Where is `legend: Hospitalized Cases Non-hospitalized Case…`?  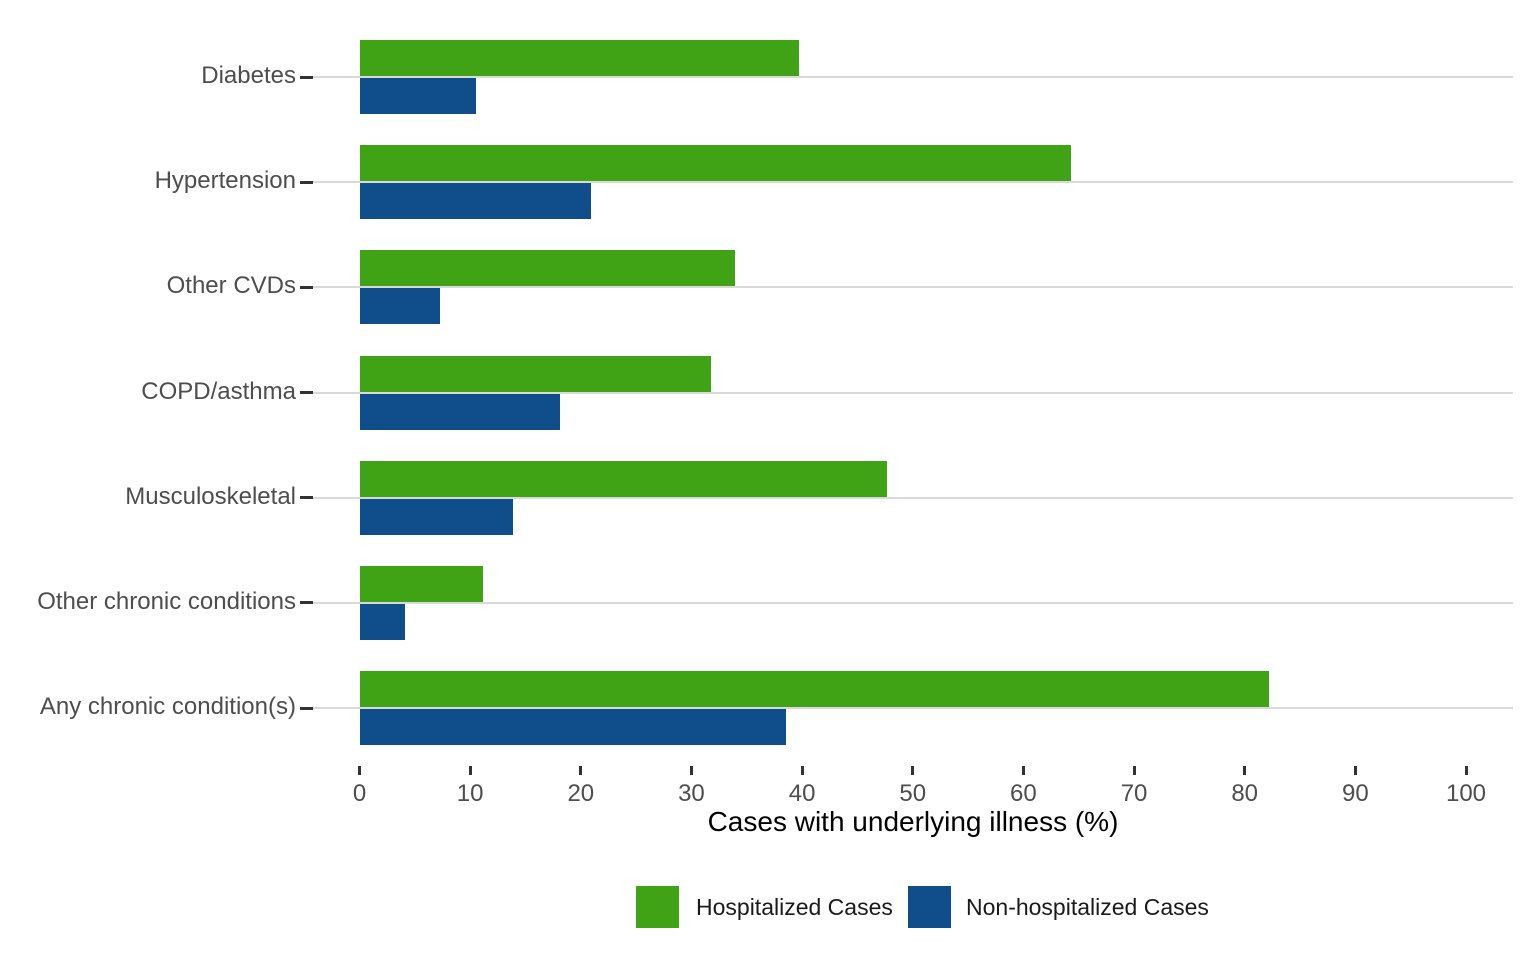 legend: Hospitalized Cases Non-hospitalized Case… is located at coordinates (768, 907).